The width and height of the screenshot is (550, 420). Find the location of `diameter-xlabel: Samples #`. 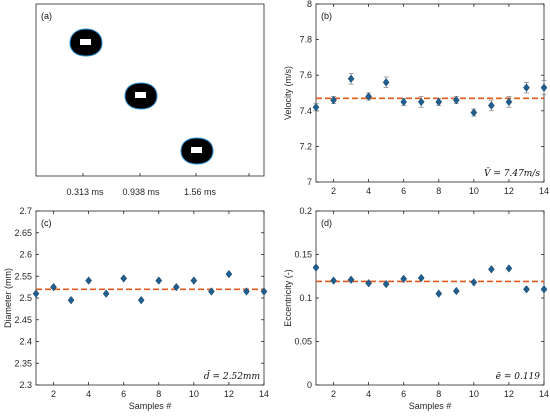

diameter-xlabel: Samples # is located at coordinates (150, 406).